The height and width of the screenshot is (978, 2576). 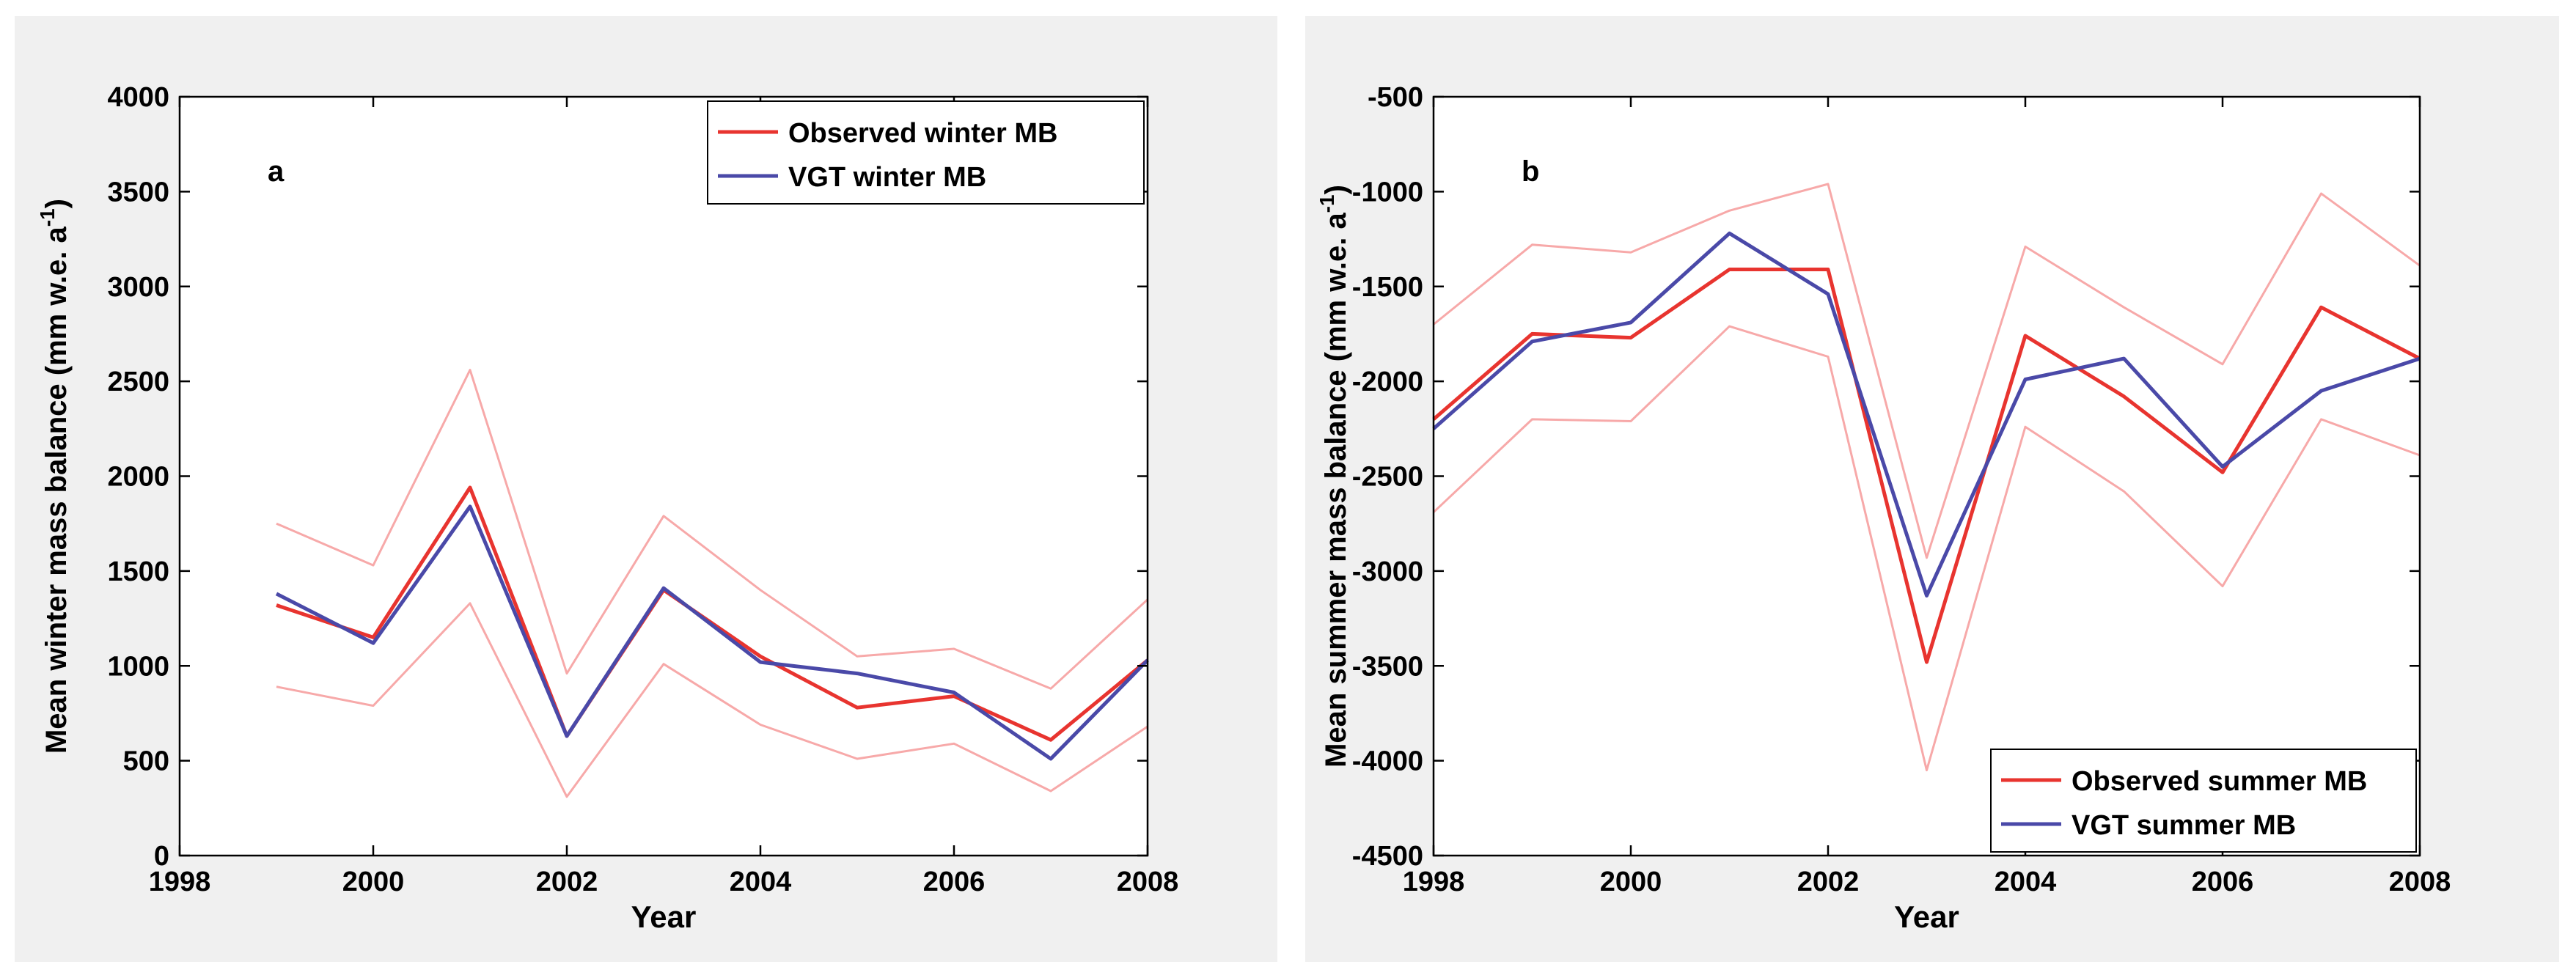 I want to click on y-tick-label: 3500, so click(x=138, y=192).